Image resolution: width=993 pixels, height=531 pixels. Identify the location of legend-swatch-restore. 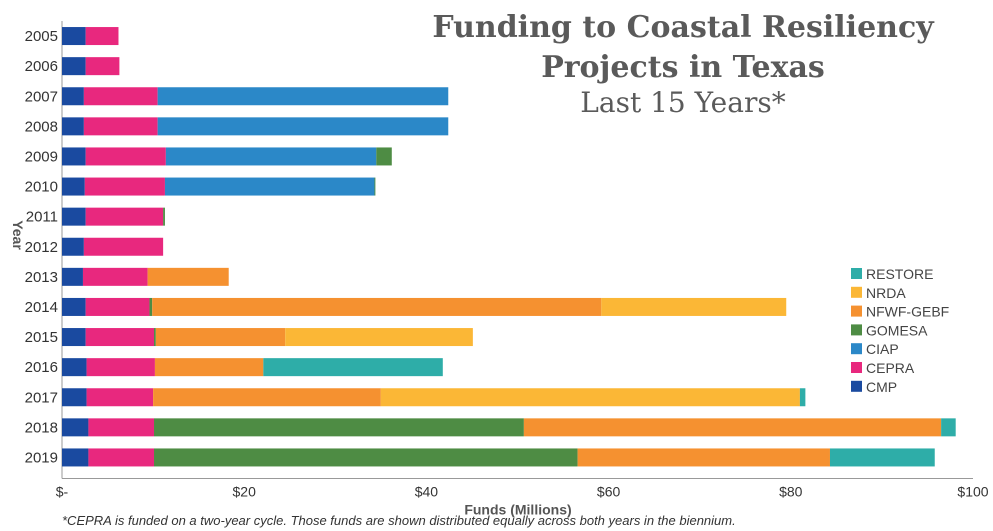
(856, 273).